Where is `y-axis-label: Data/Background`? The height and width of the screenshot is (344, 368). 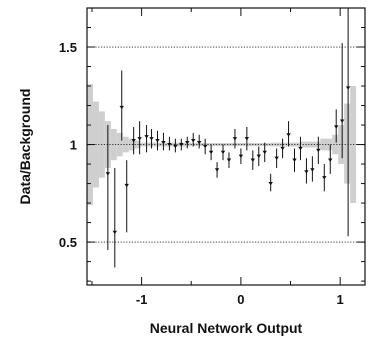
y-axis-label: Data/Background is located at coordinates (25, 147).